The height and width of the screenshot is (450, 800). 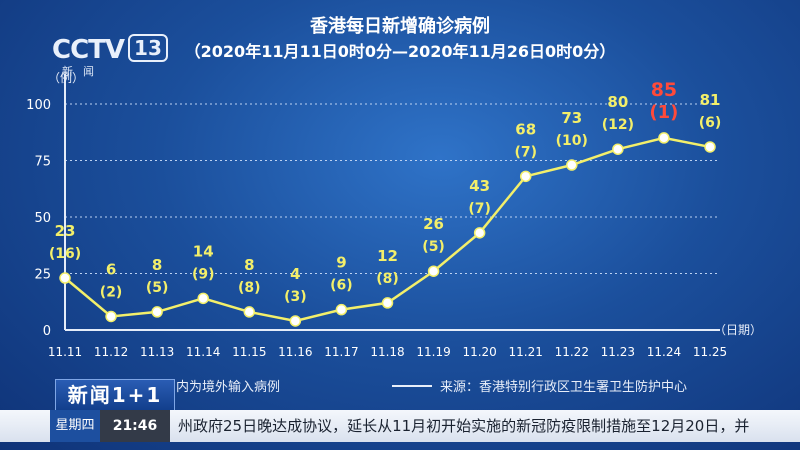 I want to click on data-label-total: 14, so click(x=203, y=251).